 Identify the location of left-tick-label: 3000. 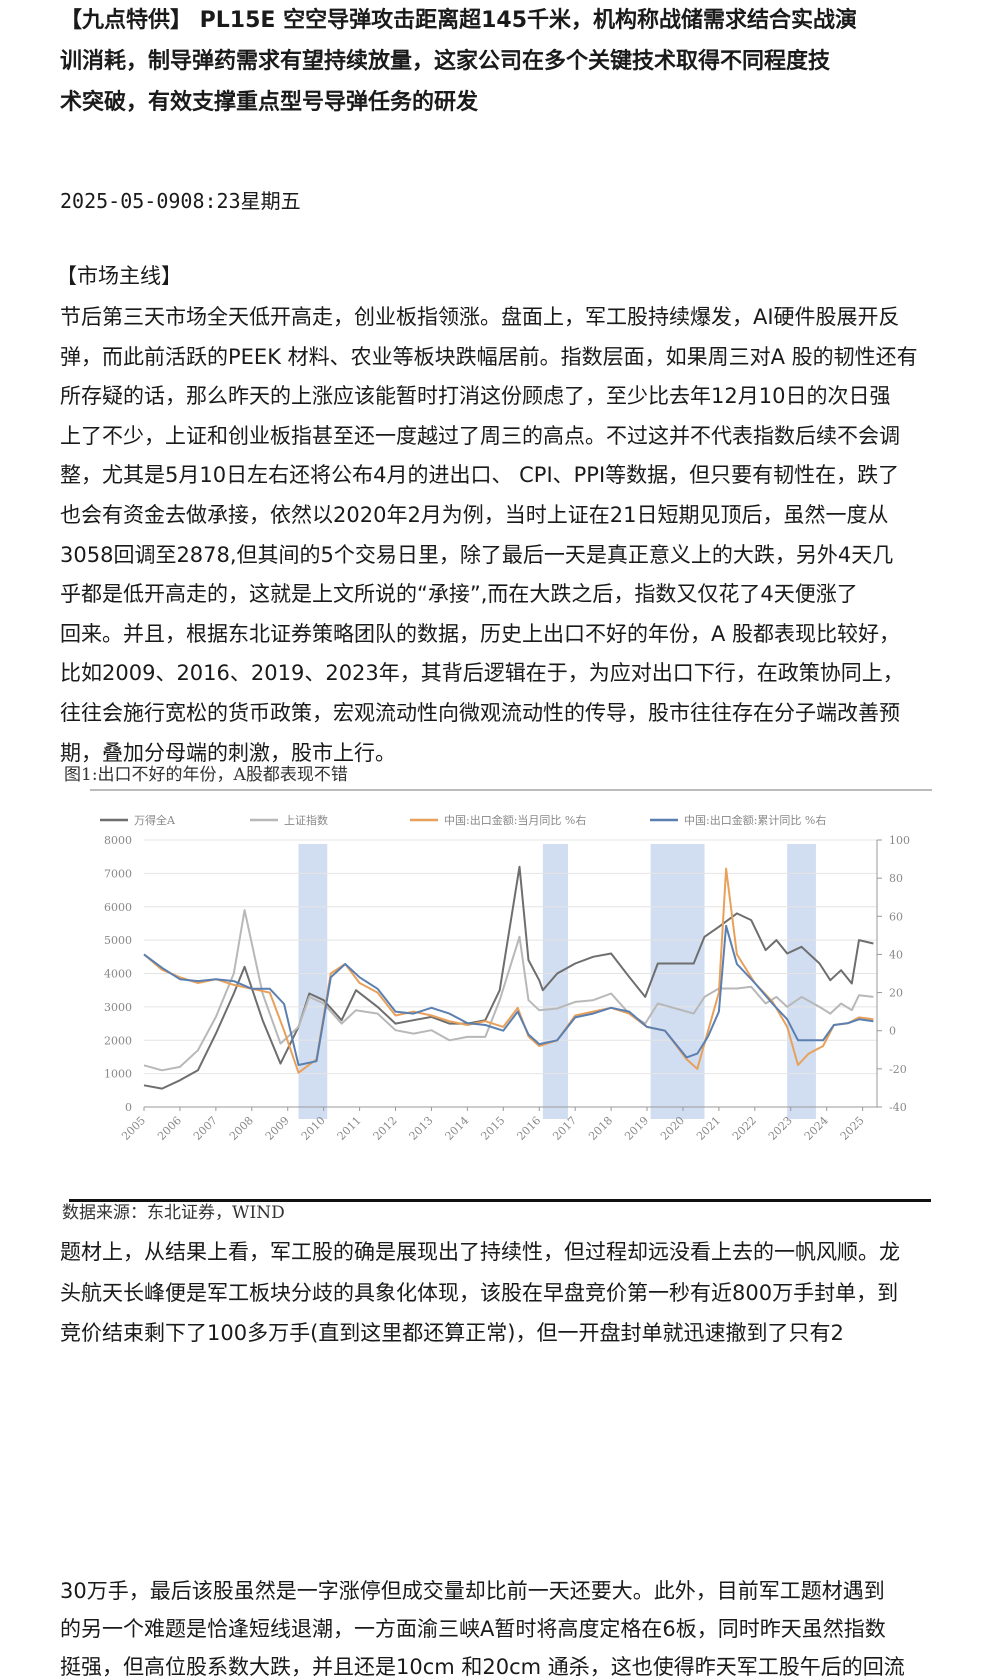
(118, 1007).